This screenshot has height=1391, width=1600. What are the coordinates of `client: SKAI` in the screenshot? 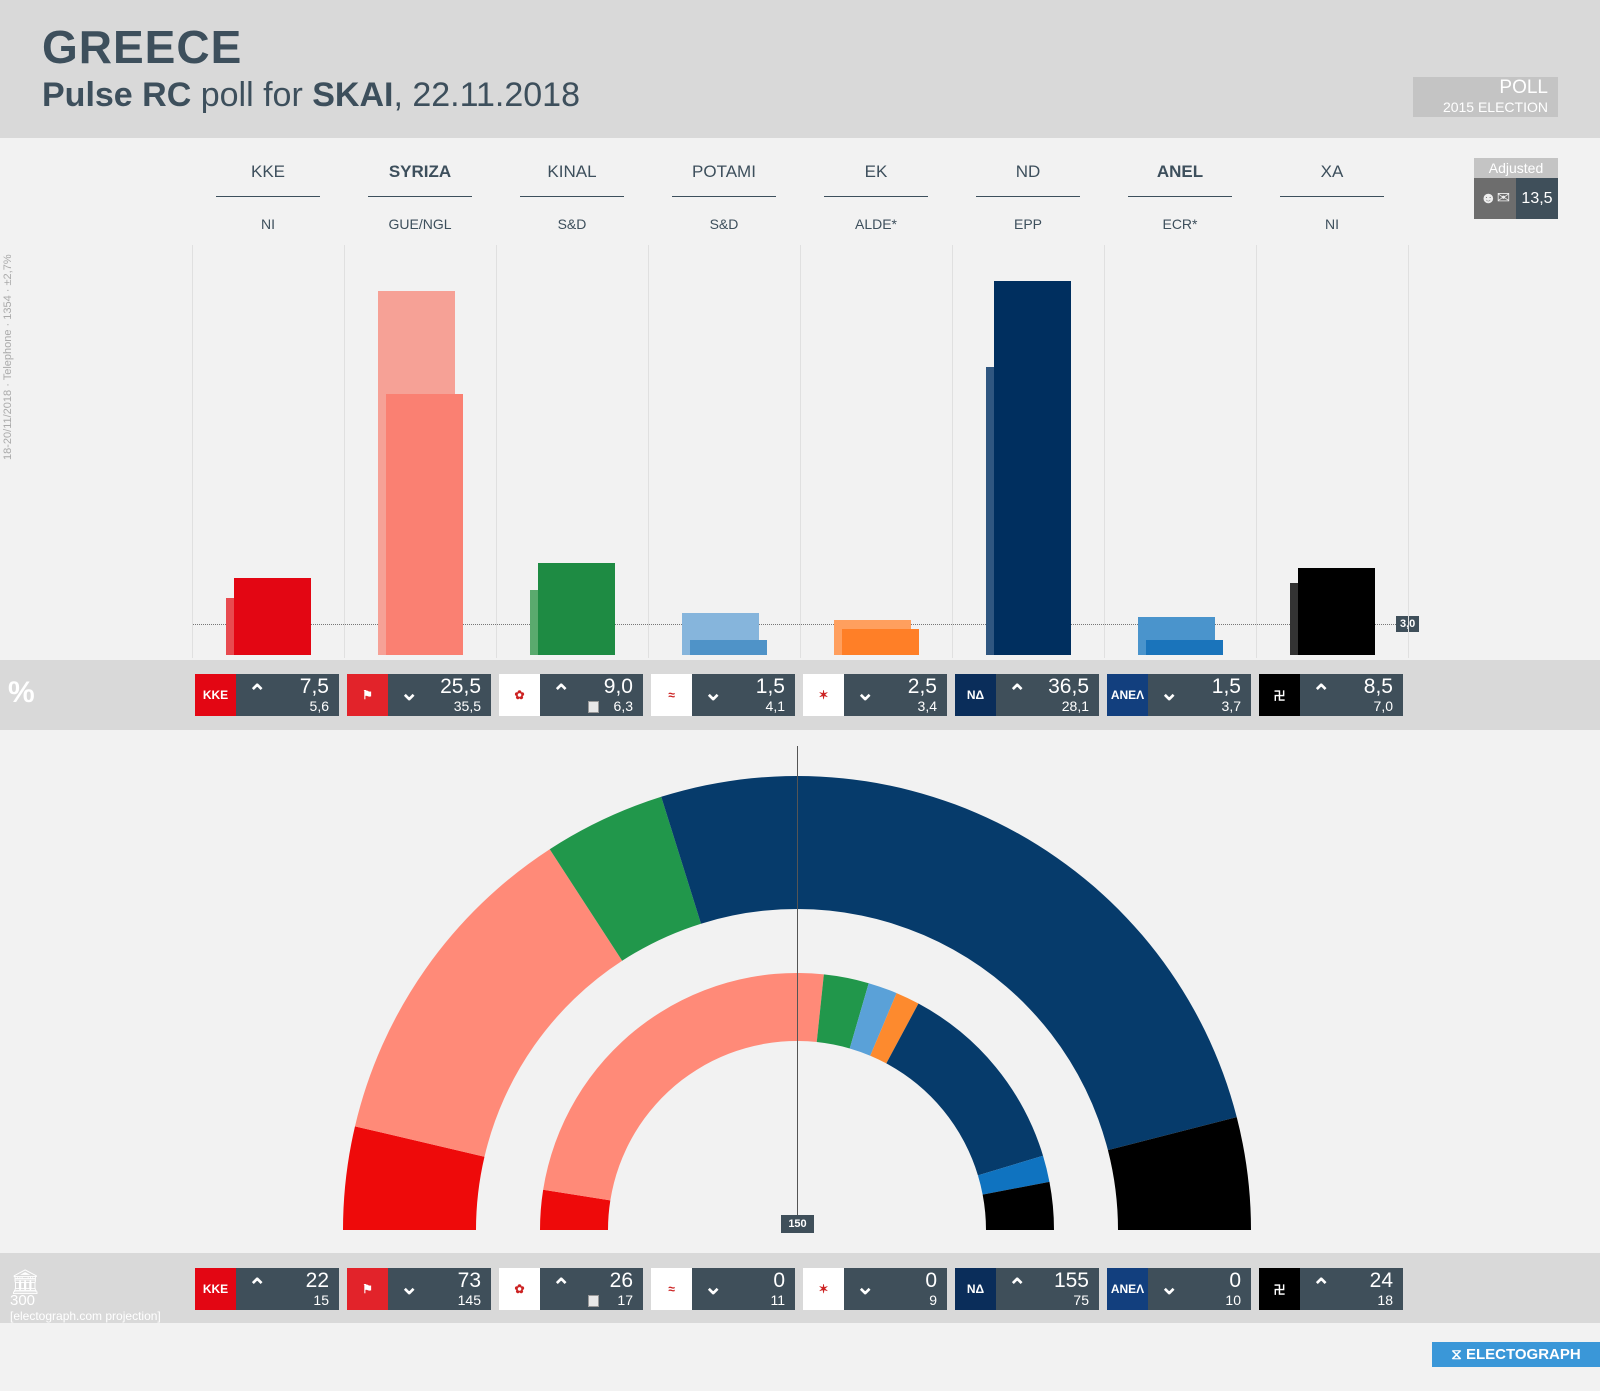 It's located at (353, 95).